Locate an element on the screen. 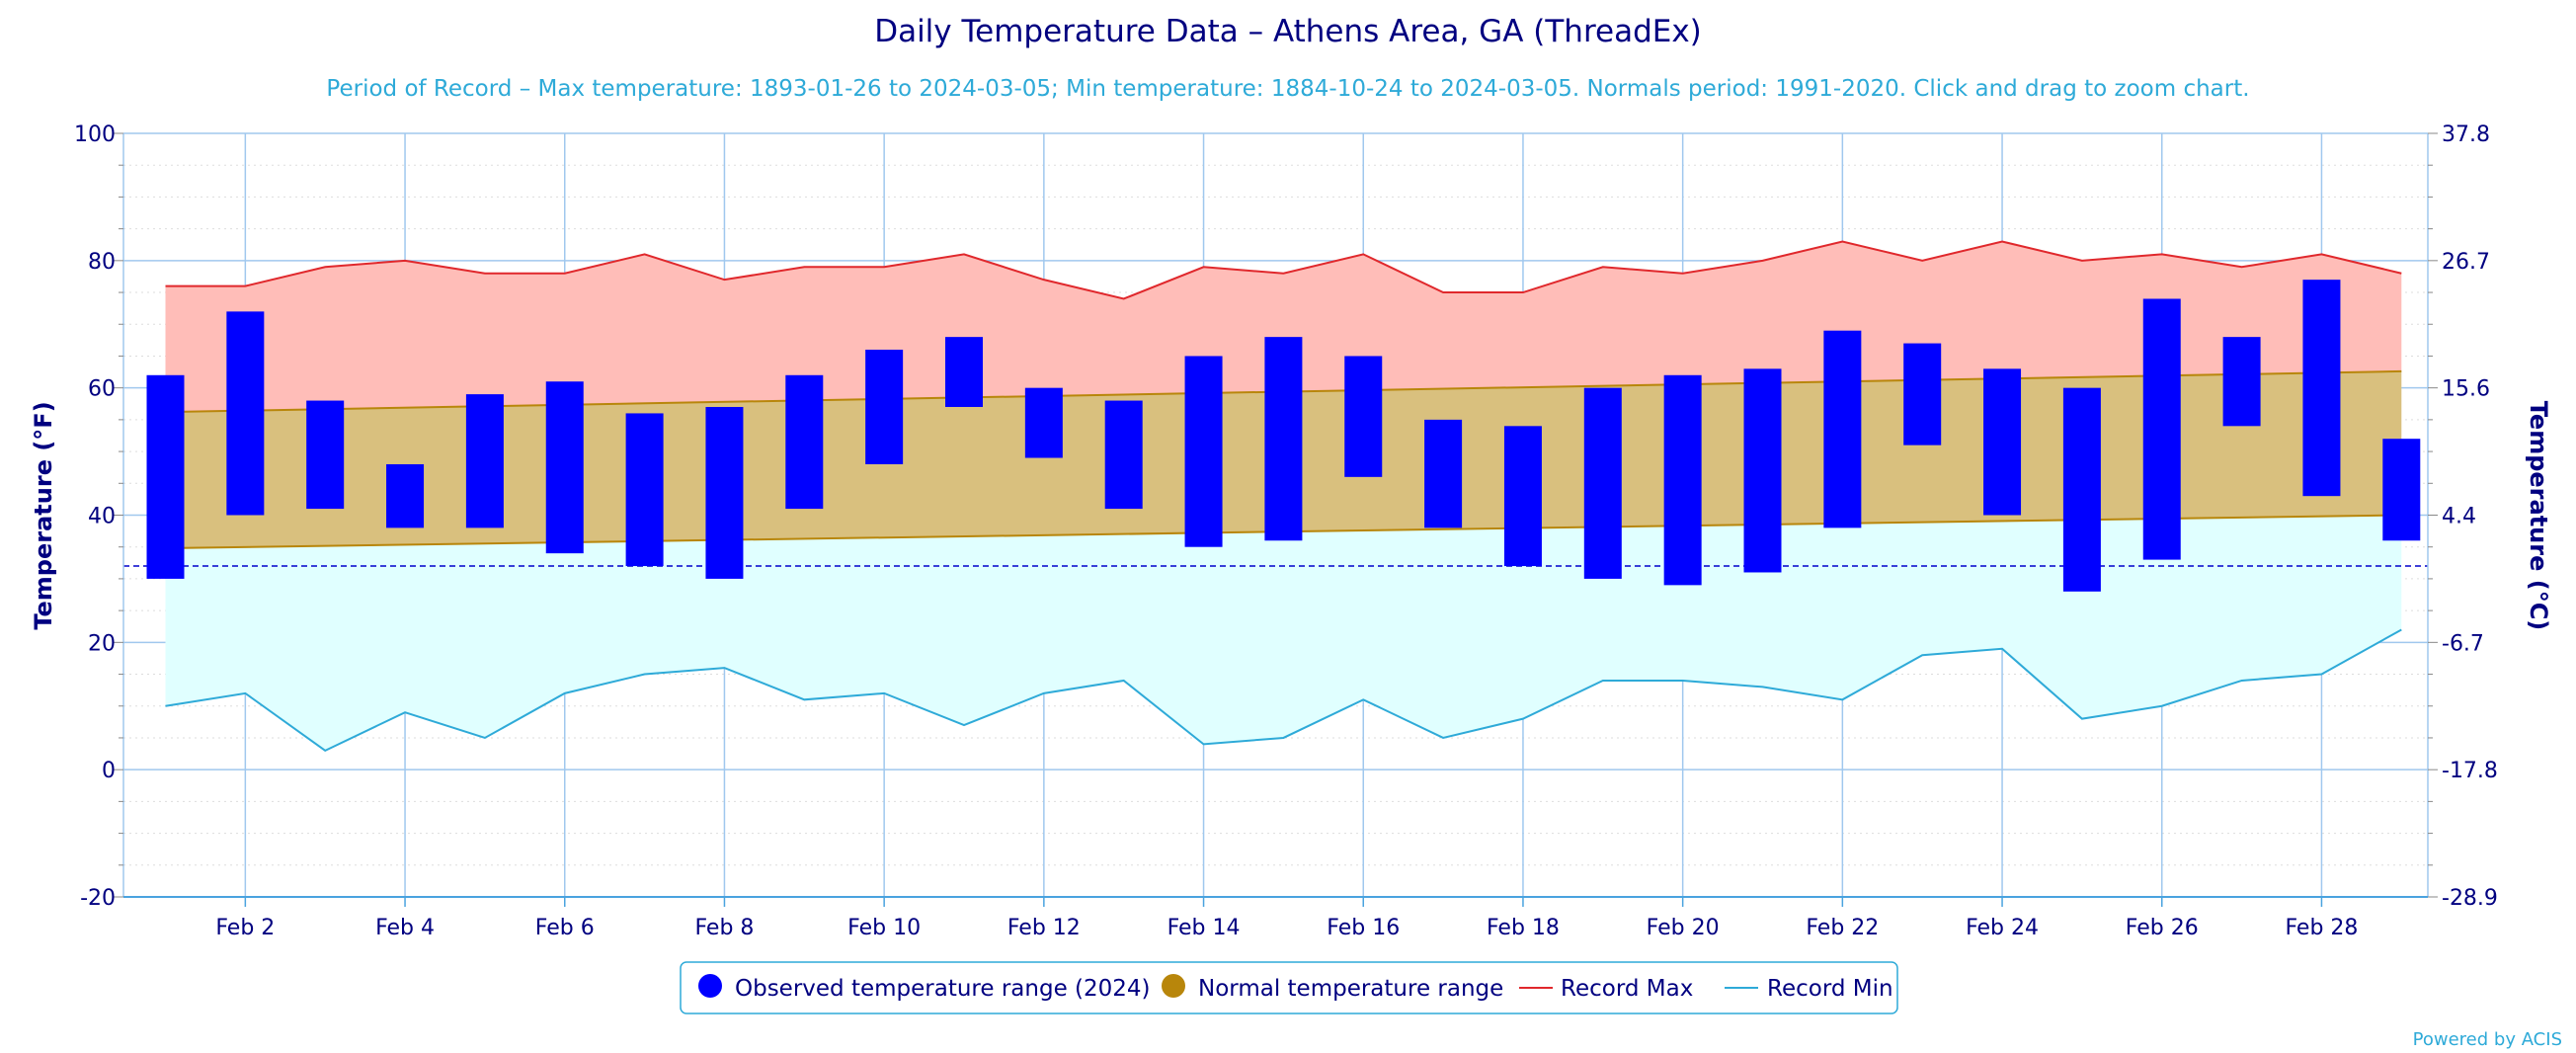 This screenshot has height=1053, width=2576. y-tick-label-right: 15.6 is located at coordinates (2466, 389).